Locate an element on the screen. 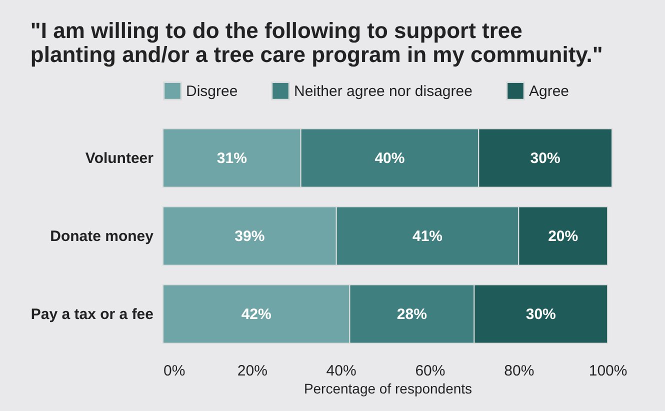  data-label: 42% is located at coordinates (256, 315).